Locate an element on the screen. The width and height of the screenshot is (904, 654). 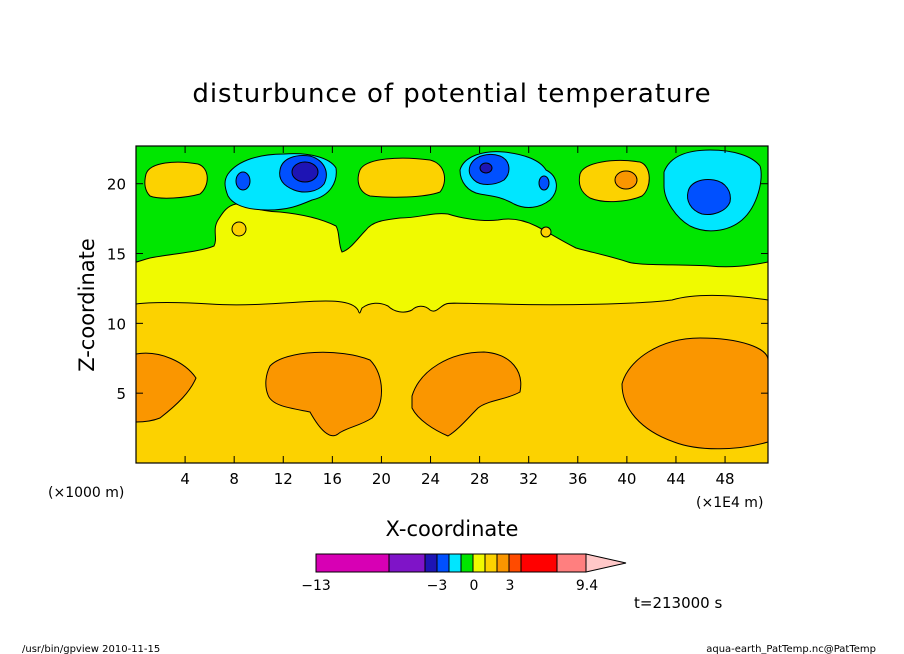
footer-left: /usr/bin/gpview 2010-11-15 is located at coordinates (91, 649).